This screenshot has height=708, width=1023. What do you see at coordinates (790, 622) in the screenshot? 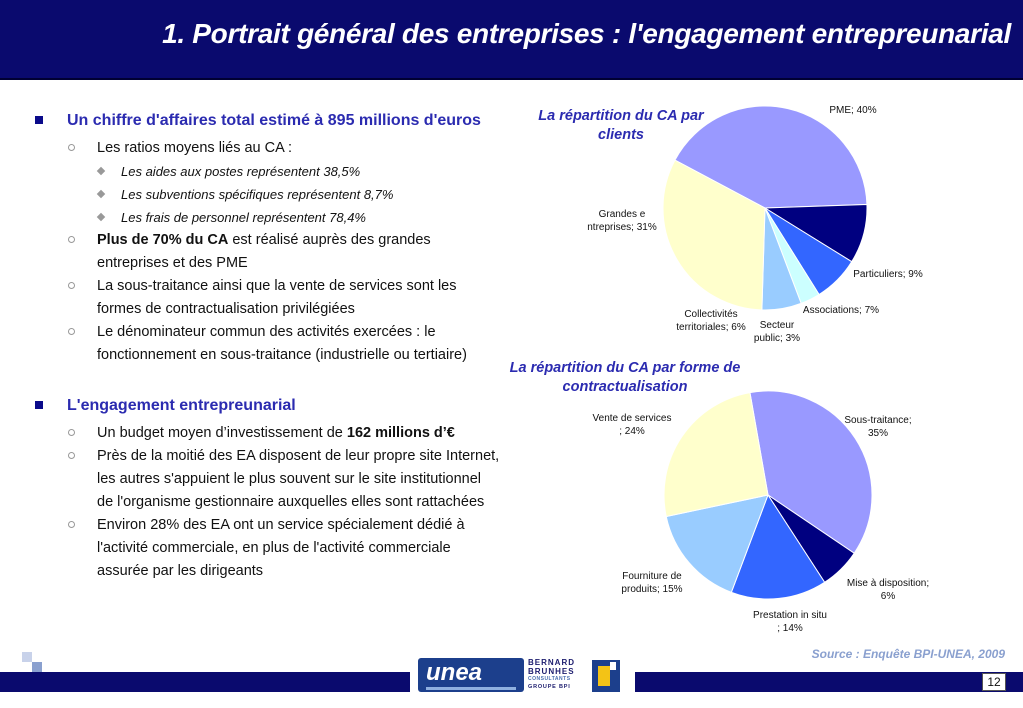
I see `pie-slice-label: Prestation in situ; 14%` at bounding box center [790, 622].